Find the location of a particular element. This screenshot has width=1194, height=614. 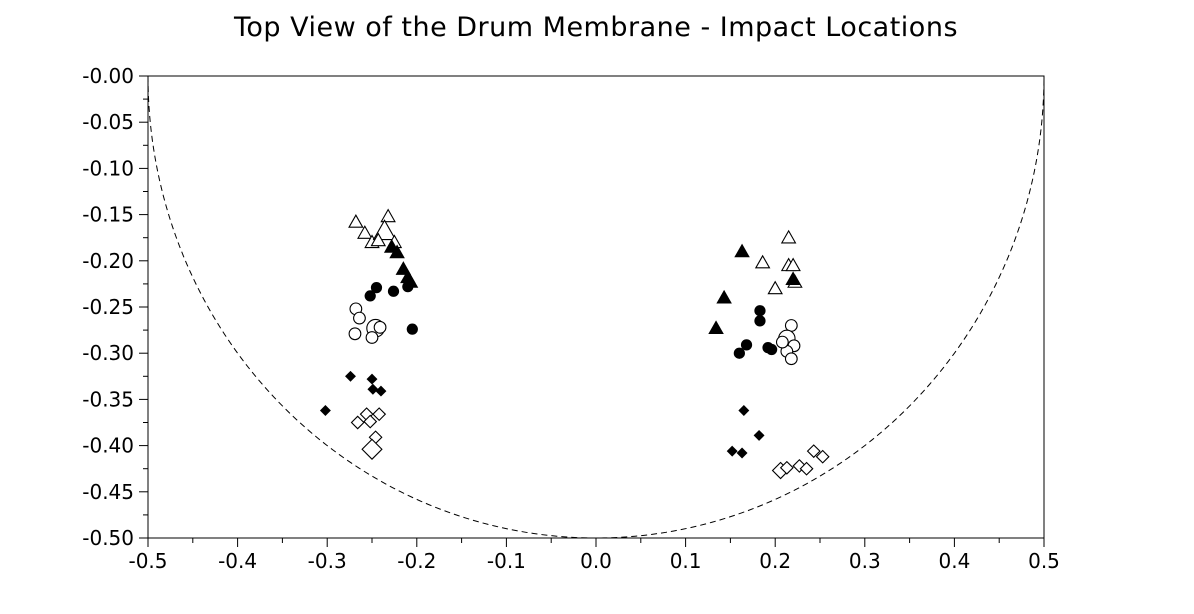

x-tick-label: 0.0 is located at coordinates (596, 561).